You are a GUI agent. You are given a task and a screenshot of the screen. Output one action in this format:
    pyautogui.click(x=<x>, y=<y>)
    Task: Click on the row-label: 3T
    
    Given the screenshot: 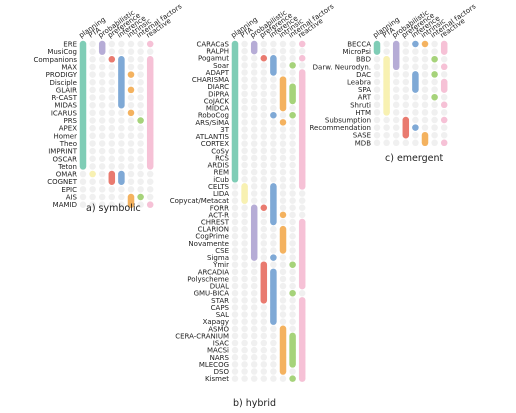 What is the action you would take?
    pyautogui.click(x=224, y=130)
    